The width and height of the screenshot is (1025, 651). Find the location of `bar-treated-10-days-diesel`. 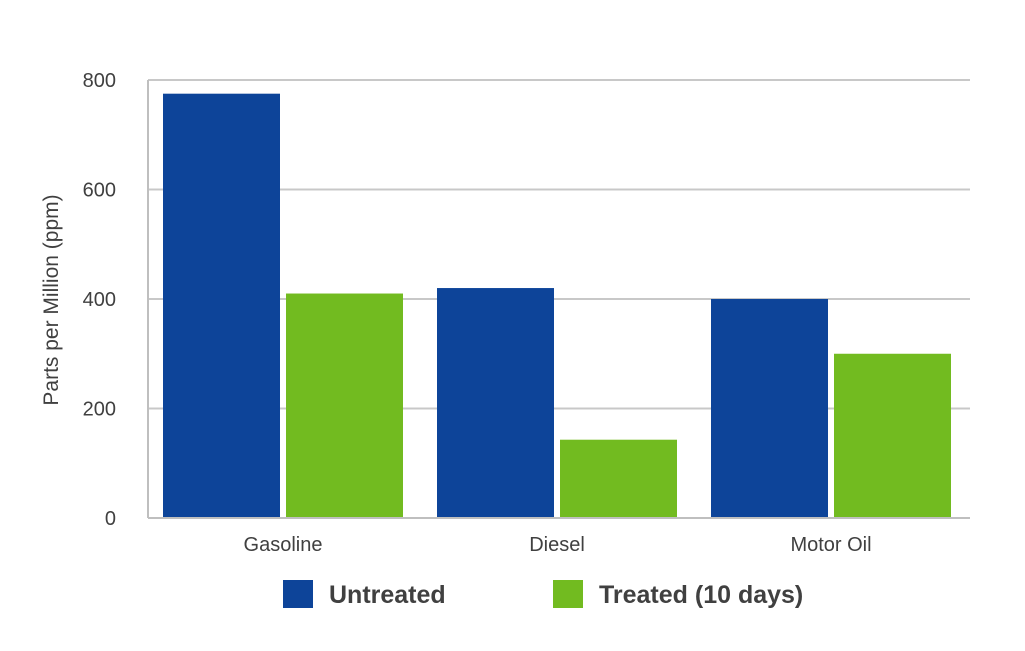

bar-treated-10-days-diesel is located at coordinates (618, 478).